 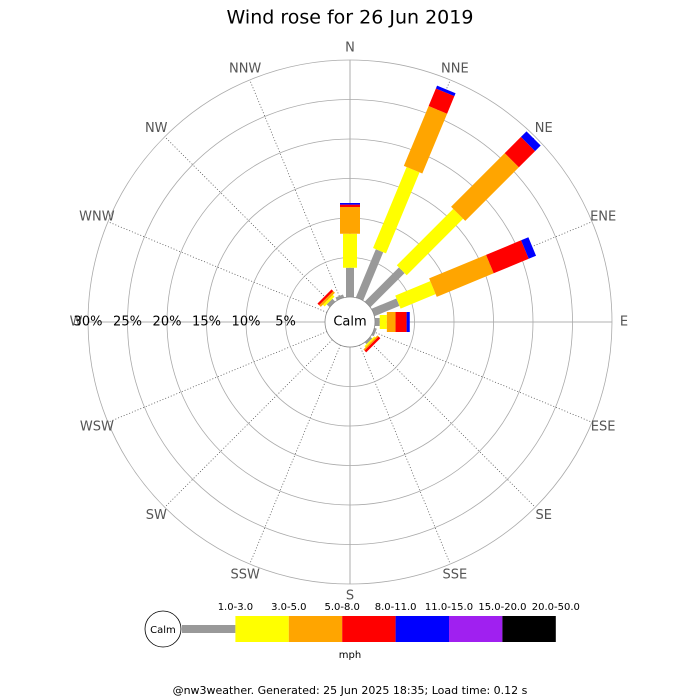 I want to click on direction-label: S, so click(x=350, y=596).